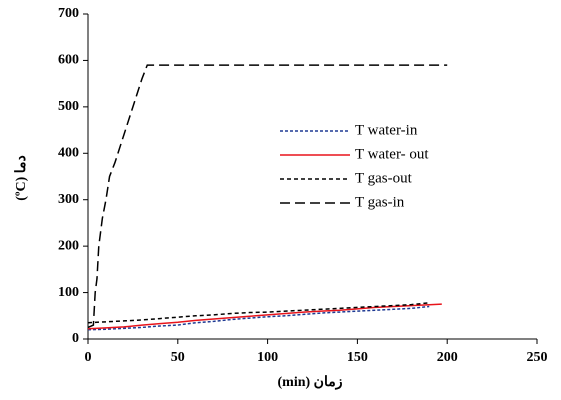 This screenshot has height=400, width=561. I want to click on legend-label: T gas-out, so click(384, 178).